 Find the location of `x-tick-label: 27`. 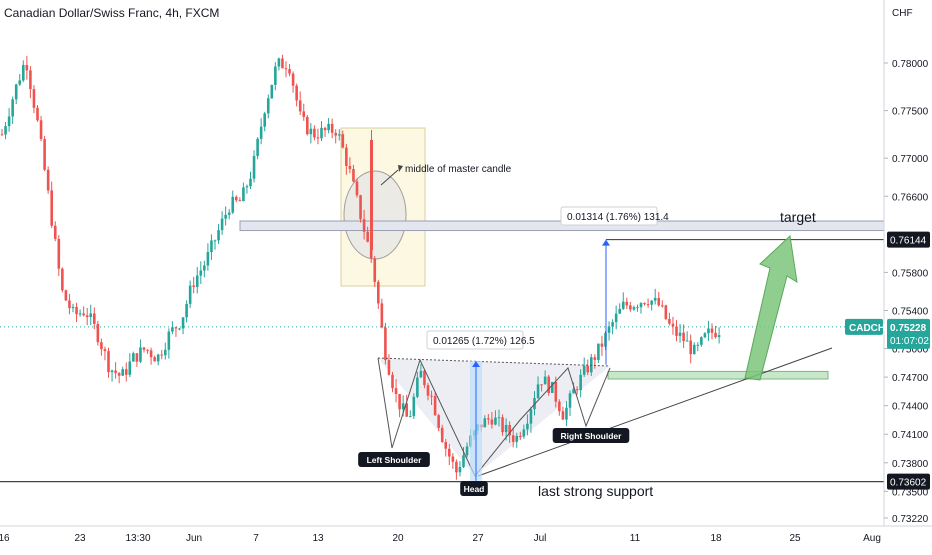

x-tick-label: 27 is located at coordinates (478, 538).